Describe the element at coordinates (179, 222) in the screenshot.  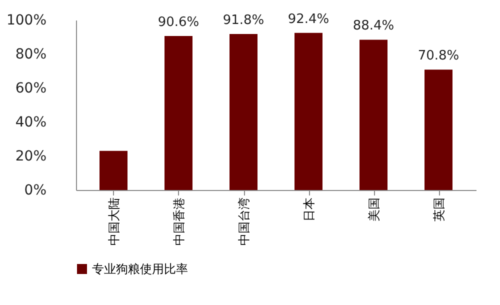
I see `x-tick-label: 中国香港` at that location.